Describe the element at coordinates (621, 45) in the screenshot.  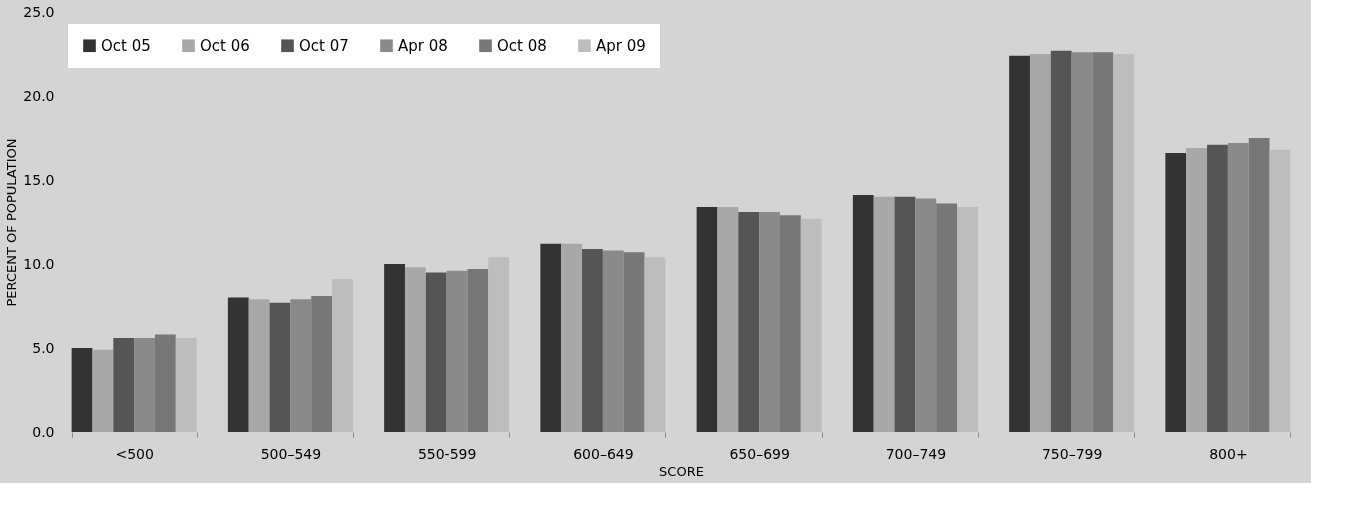
I see `legend-label: Apr 09` at that location.